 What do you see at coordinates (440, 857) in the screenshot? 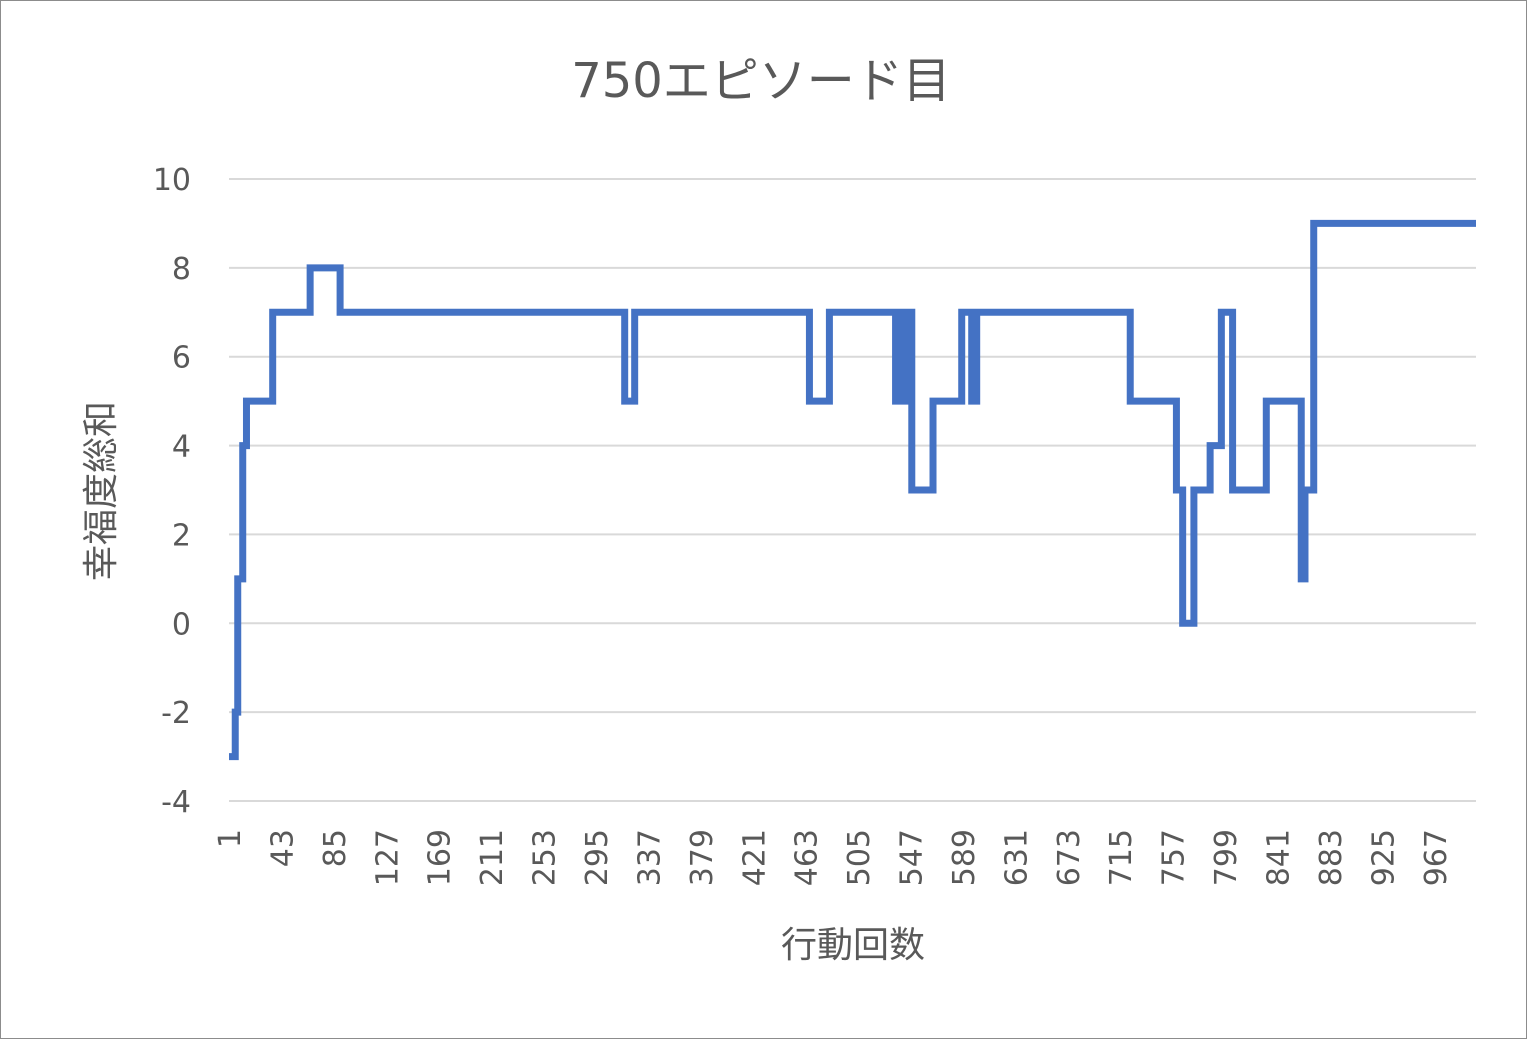
I see `x-tick-label: 169` at bounding box center [440, 857].